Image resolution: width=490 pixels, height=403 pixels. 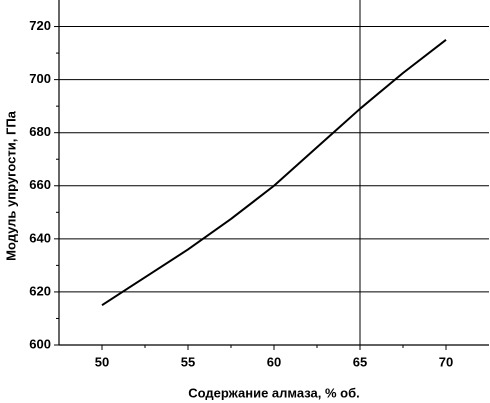 I want to click on y-tick-label: 600, so click(x=40, y=343).